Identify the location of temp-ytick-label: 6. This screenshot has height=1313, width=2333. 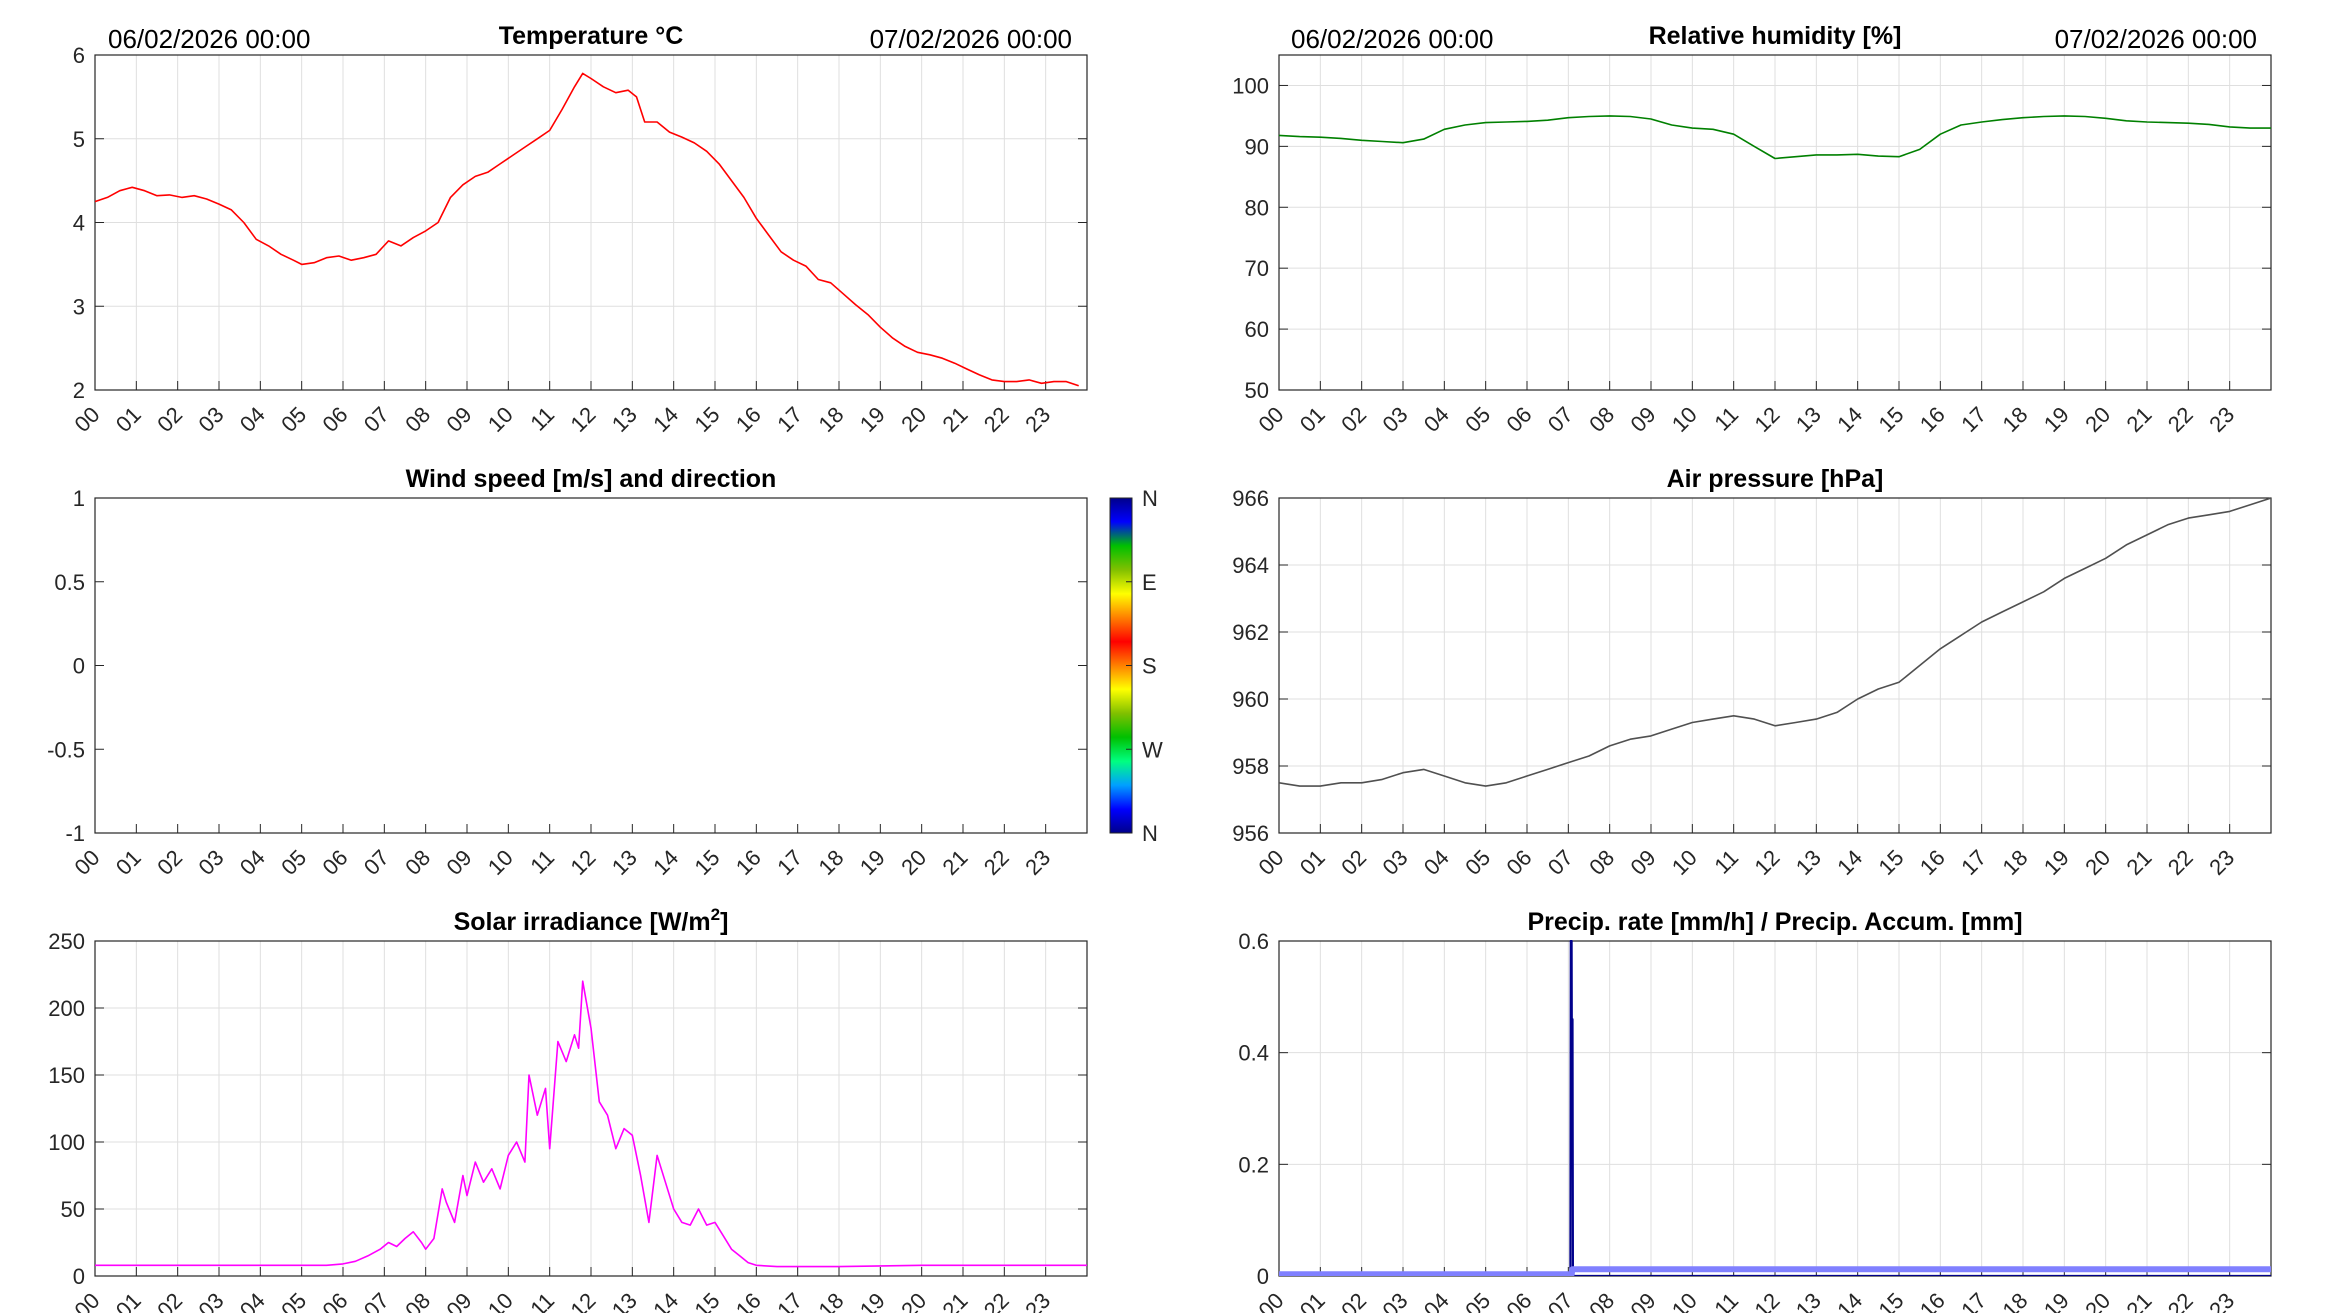
(79, 55).